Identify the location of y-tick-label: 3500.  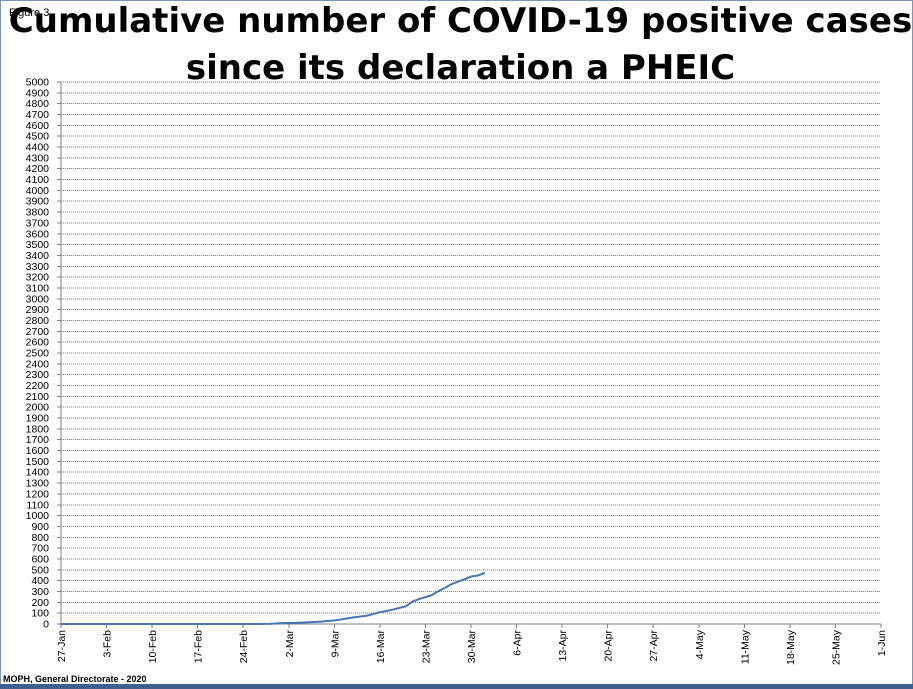
(38, 245).